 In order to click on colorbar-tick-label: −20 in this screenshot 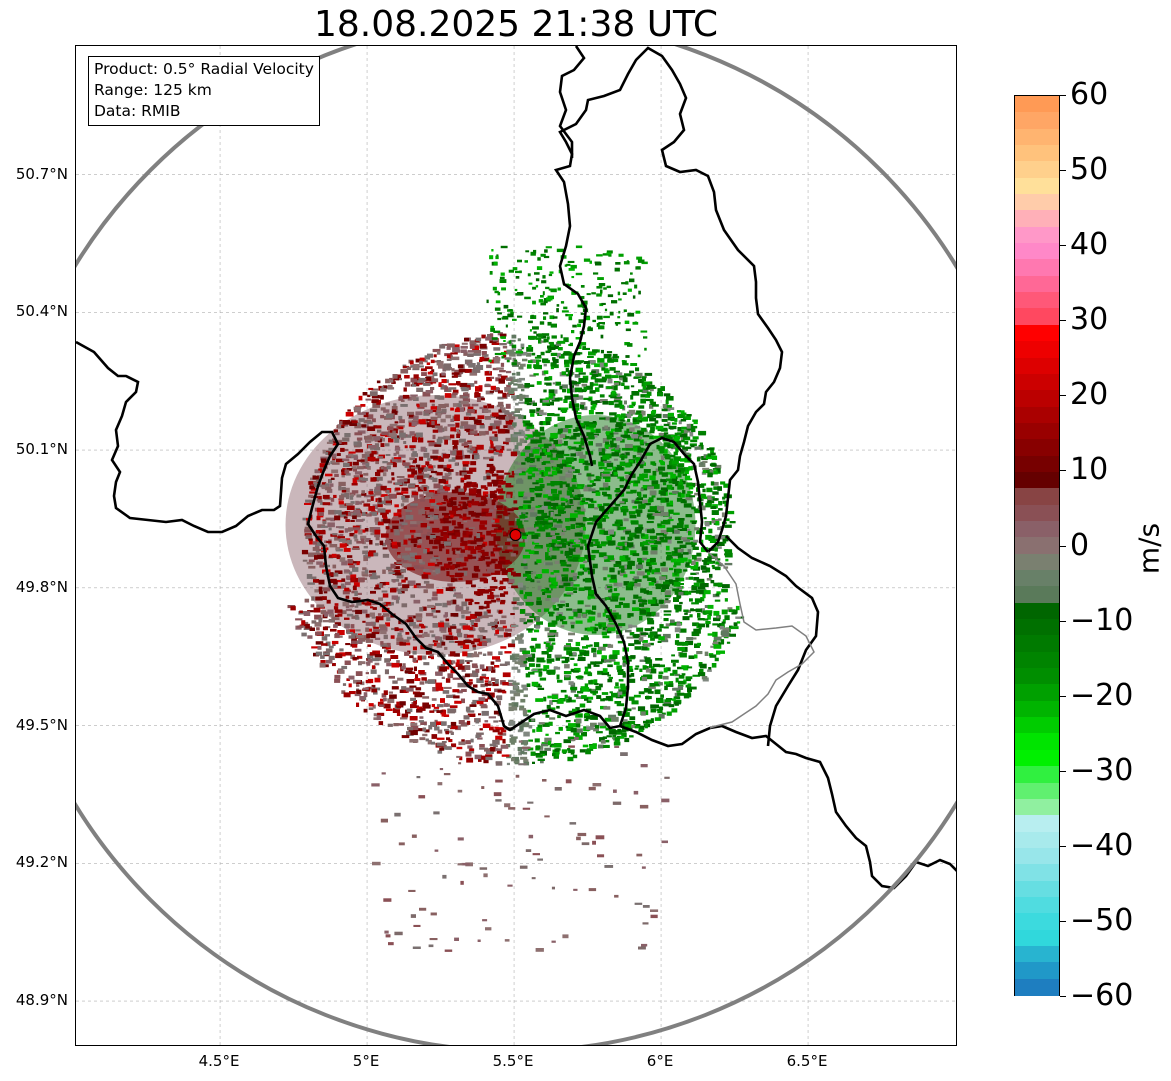, I will do `click(1102, 695)`.